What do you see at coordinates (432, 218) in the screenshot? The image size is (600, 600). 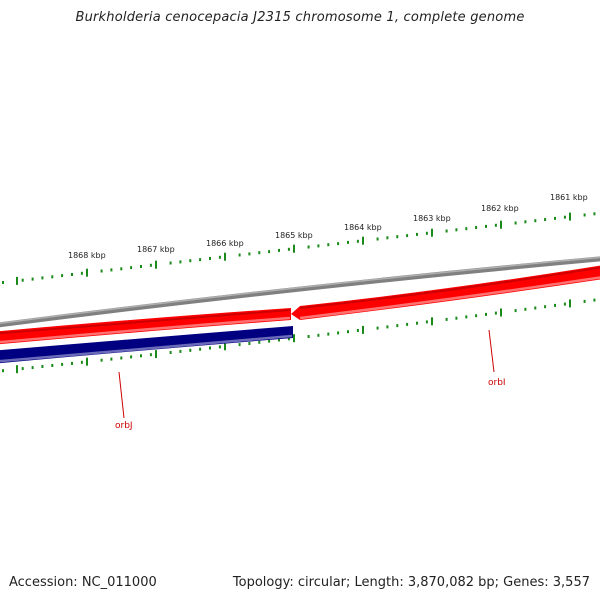 I see `tick-label-1863: 1863 kbp` at bounding box center [432, 218].